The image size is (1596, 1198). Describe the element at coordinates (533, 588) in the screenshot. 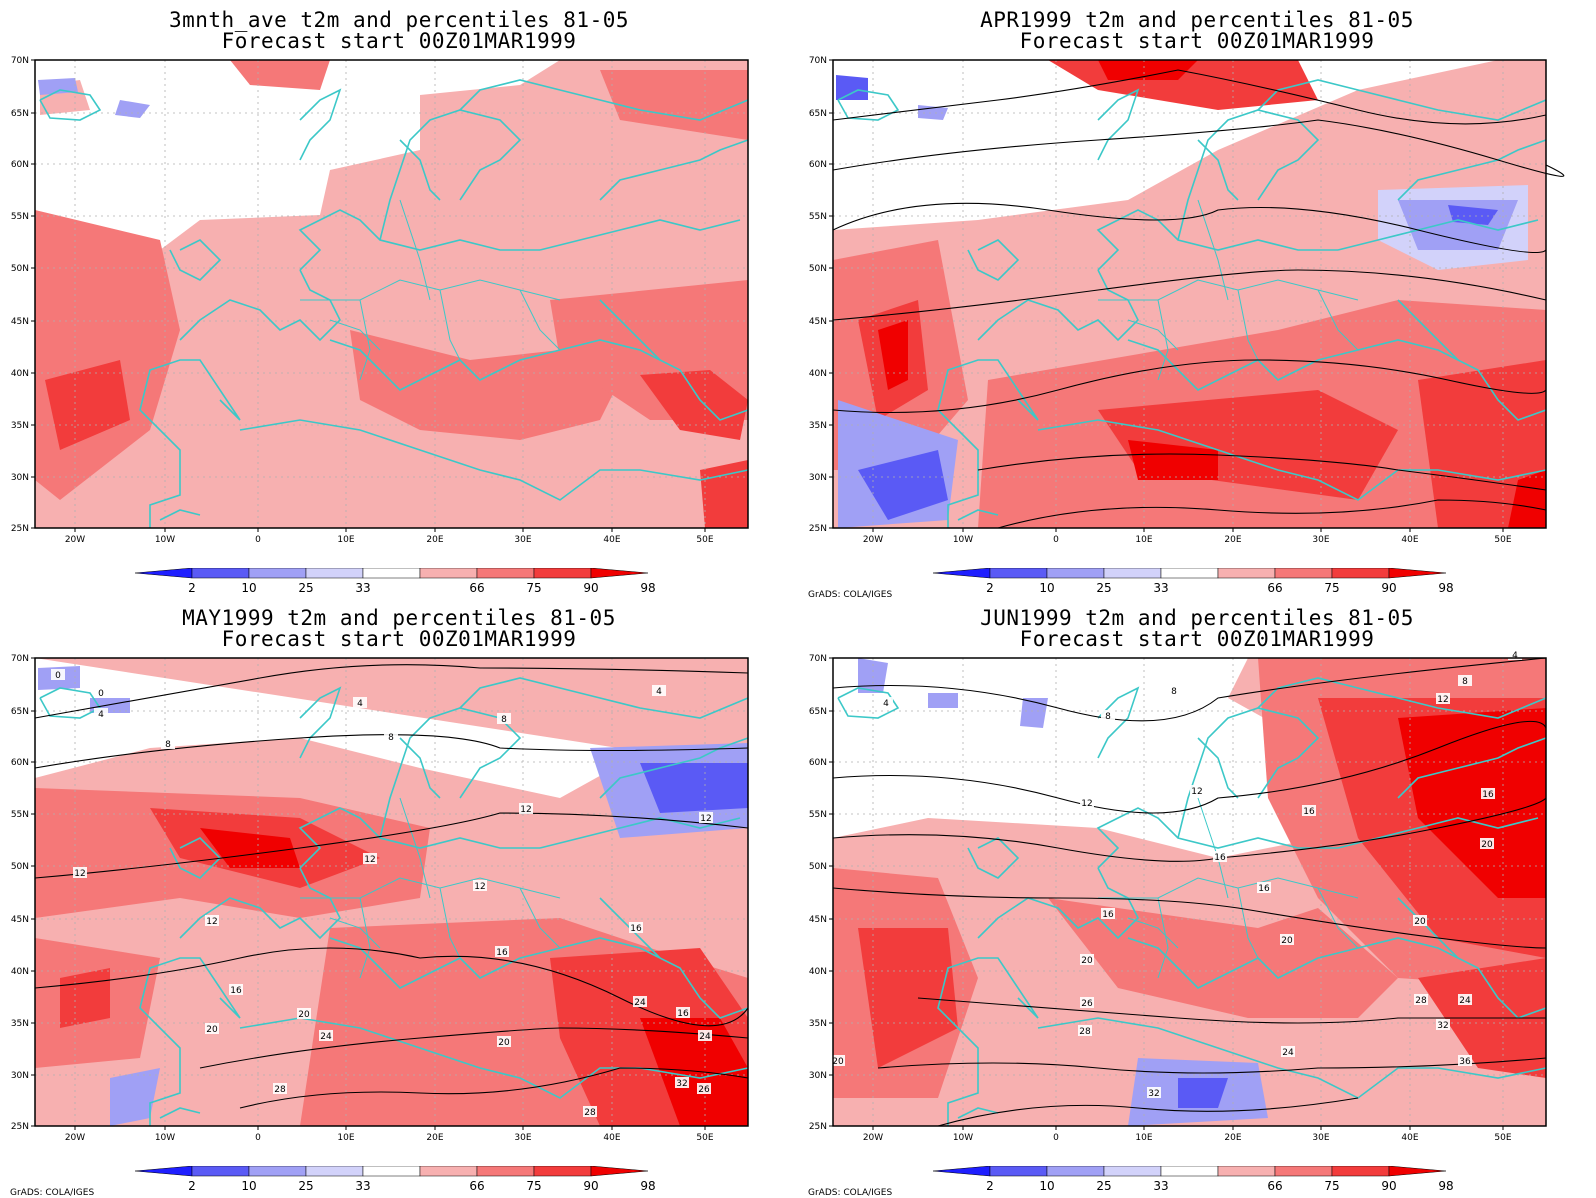

I see `colorbar-label: 75` at that location.